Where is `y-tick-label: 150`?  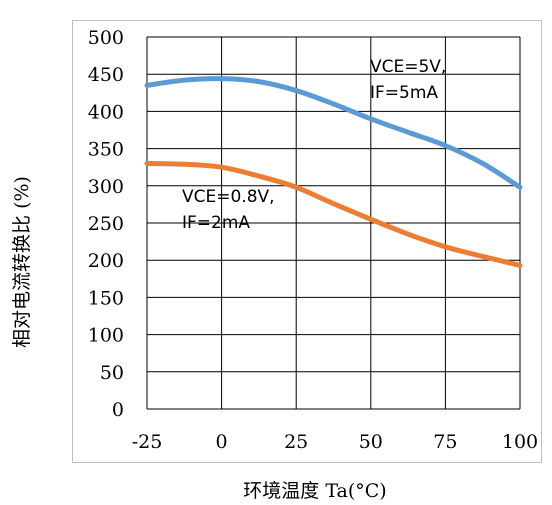 y-tick-label: 150 is located at coordinates (106, 298).